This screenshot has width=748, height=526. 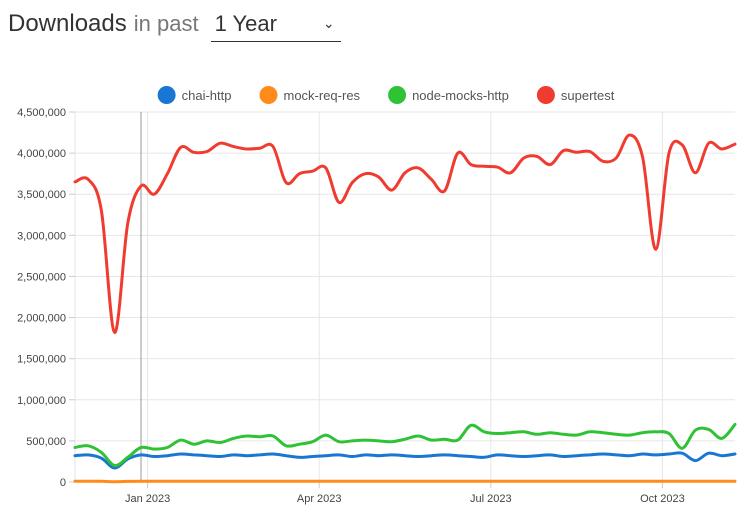 What do you see at coordinates (662, 499) in the screenshot?
I see `x-tick-label: Oct 2023` at bounding box center [662, 499].